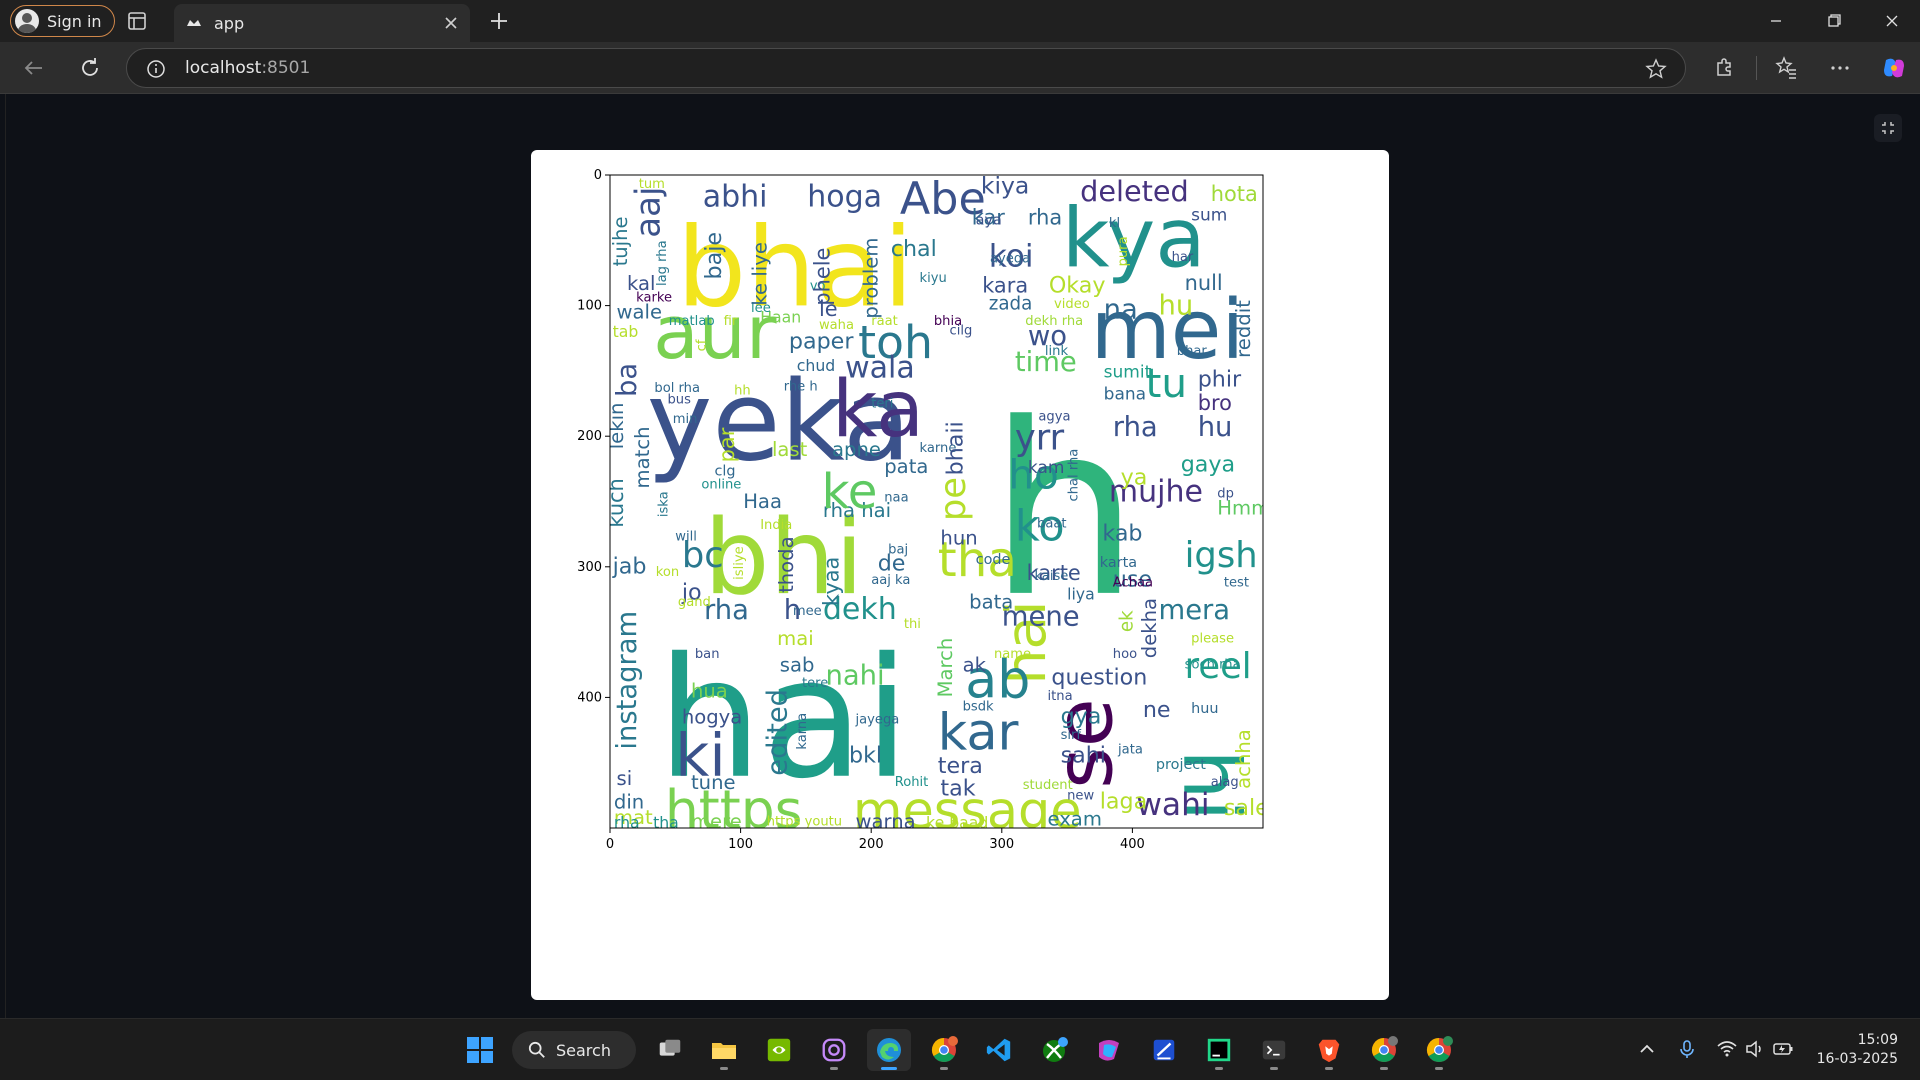 This screenshot has width=1920, height=1080. What do you see at coordinates (1213, 665) in the screenshot?
I see `wordcloud-word: soch rha` at bounding box center [1213, 665].